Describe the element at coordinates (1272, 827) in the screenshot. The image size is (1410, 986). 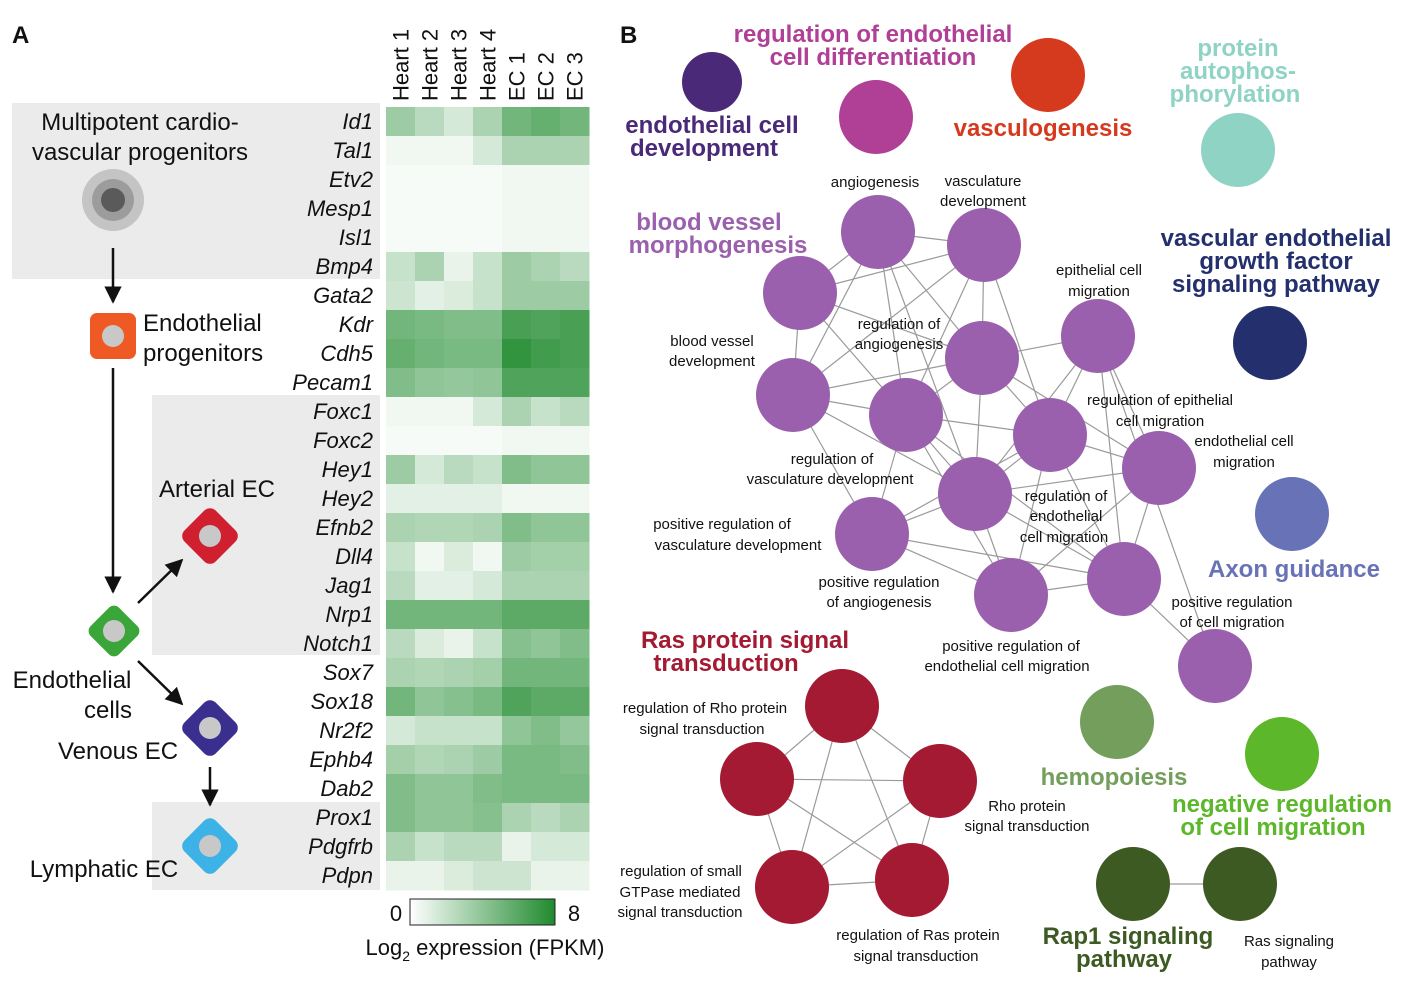
I see `title-negative-migration-2: of cell migration` at that location.